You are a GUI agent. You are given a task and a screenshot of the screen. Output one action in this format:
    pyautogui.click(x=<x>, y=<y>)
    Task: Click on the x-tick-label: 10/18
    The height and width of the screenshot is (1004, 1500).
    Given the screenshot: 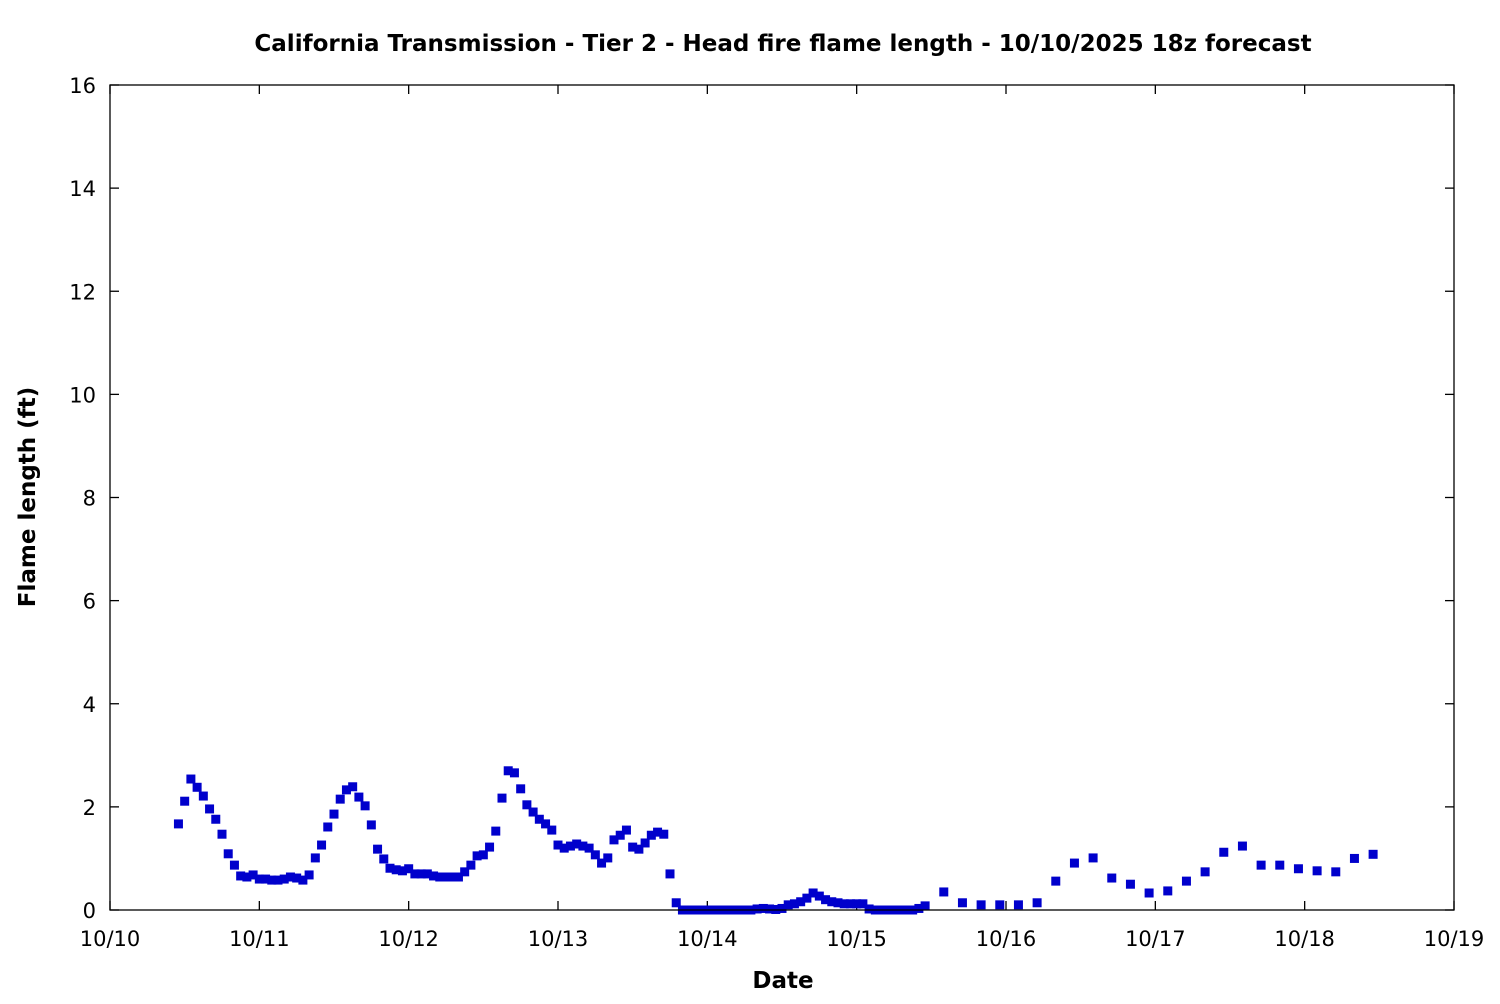 What is the action you would take?
    pyautogui.click(x=1304, y=939)
    